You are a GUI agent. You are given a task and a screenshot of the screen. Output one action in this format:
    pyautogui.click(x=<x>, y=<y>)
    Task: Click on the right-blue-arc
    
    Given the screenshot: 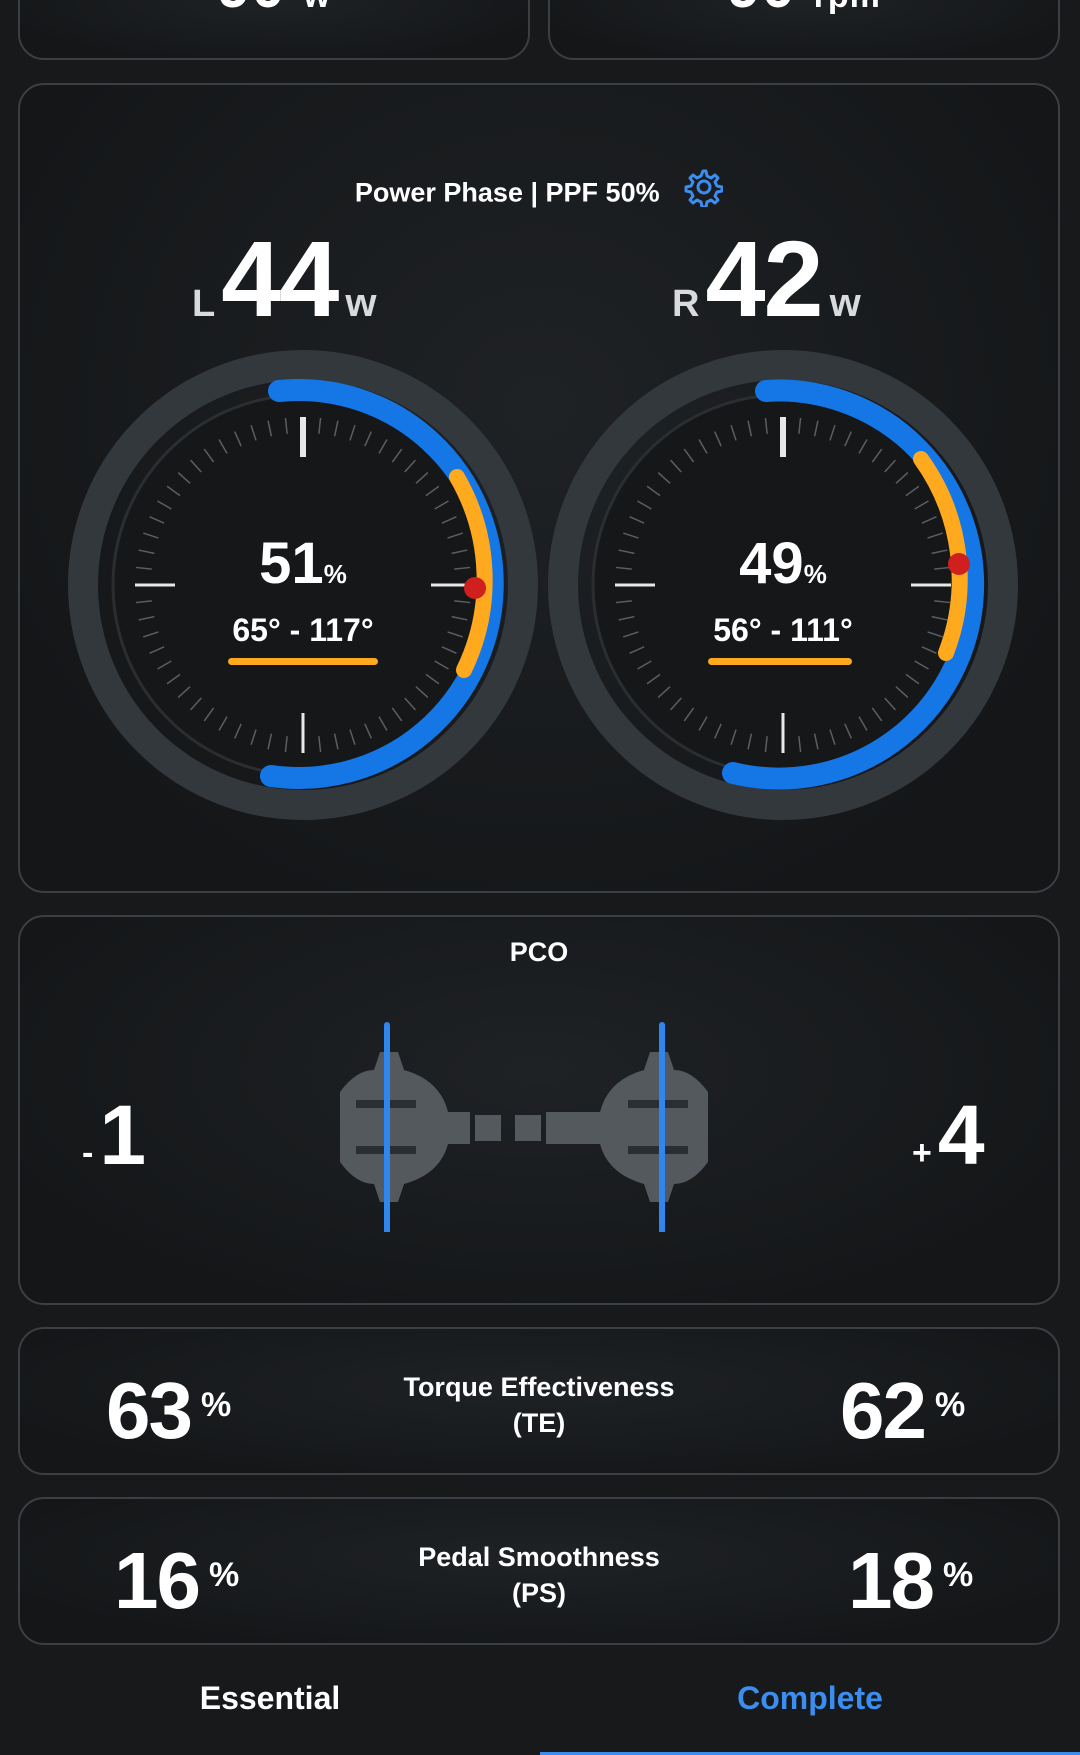 What is the action you would take?
    pyautogui.click(x=853, y=584)
    